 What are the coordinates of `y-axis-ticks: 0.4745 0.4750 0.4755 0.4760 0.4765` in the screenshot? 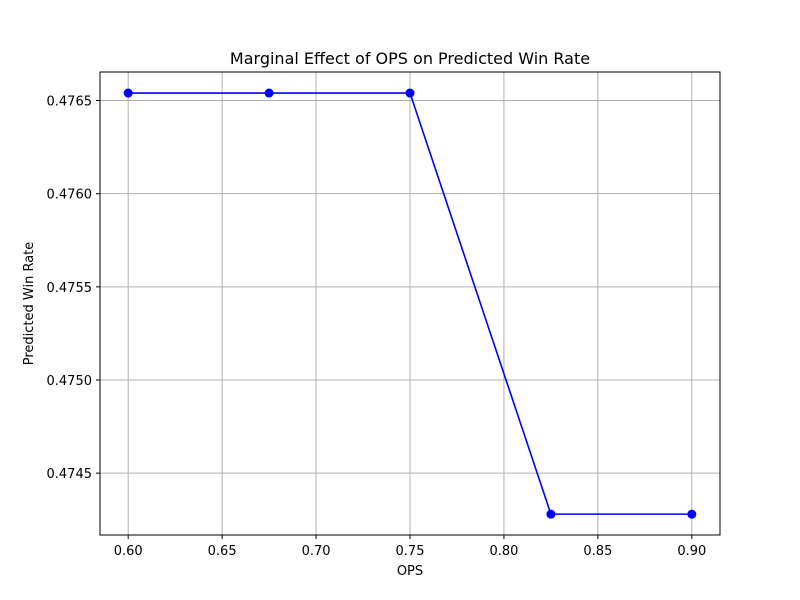 It's located at (73, 288).